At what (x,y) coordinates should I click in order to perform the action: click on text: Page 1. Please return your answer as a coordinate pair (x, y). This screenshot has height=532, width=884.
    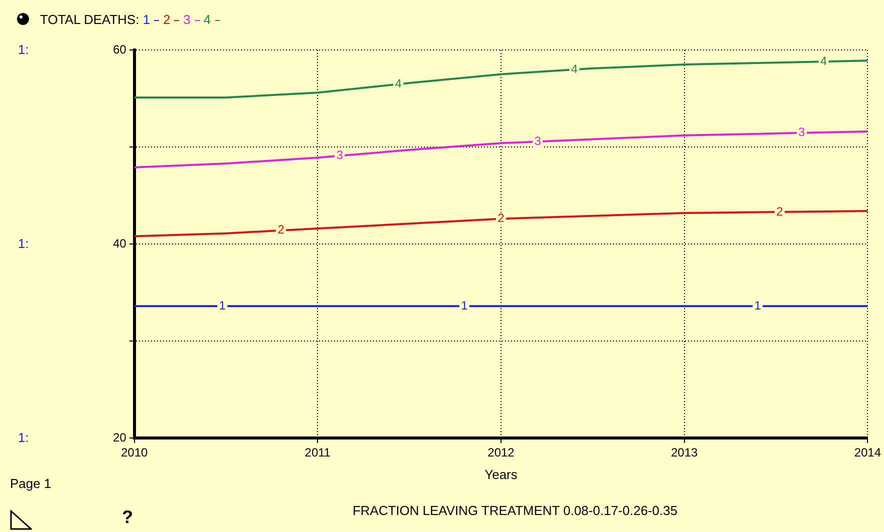
    Looking at the image, I should click on (31, 483).